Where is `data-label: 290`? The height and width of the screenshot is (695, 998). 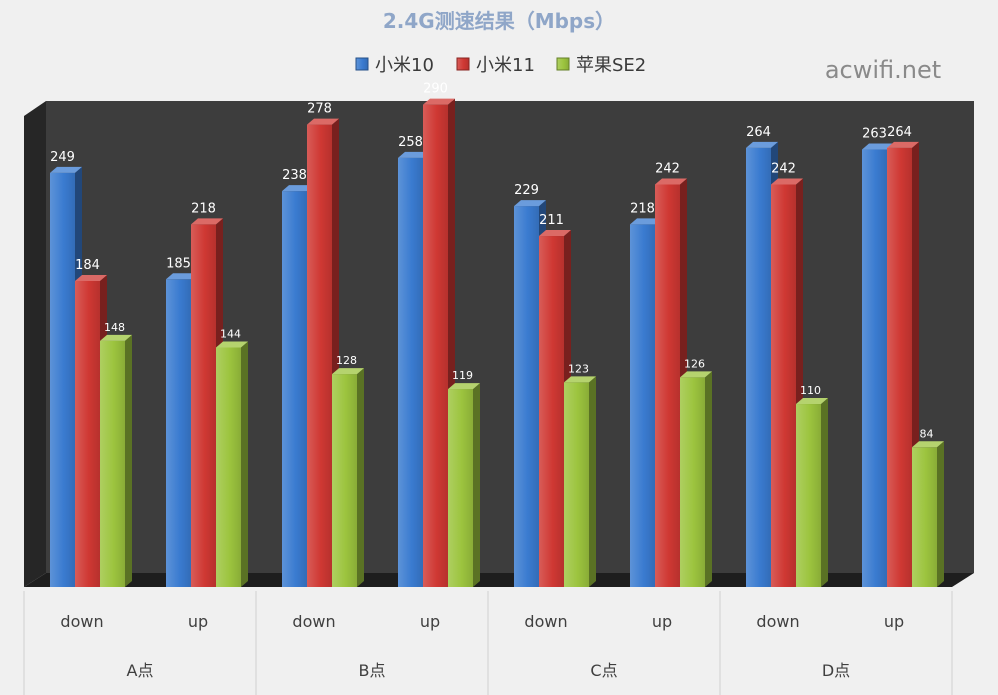
data-label: 290 is located at coordinates (435, 89).